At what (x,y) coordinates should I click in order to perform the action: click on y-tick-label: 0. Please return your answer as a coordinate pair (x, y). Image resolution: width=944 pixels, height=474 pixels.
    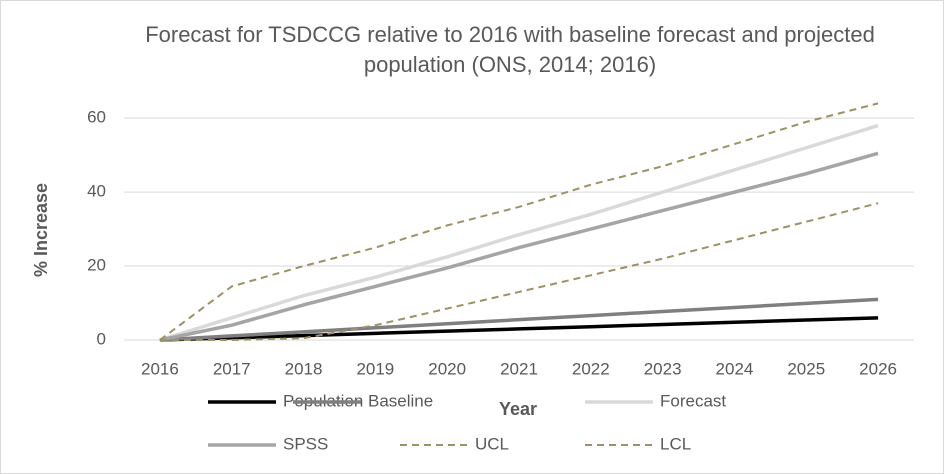
    Looking at the image, I should click on (101, 338).